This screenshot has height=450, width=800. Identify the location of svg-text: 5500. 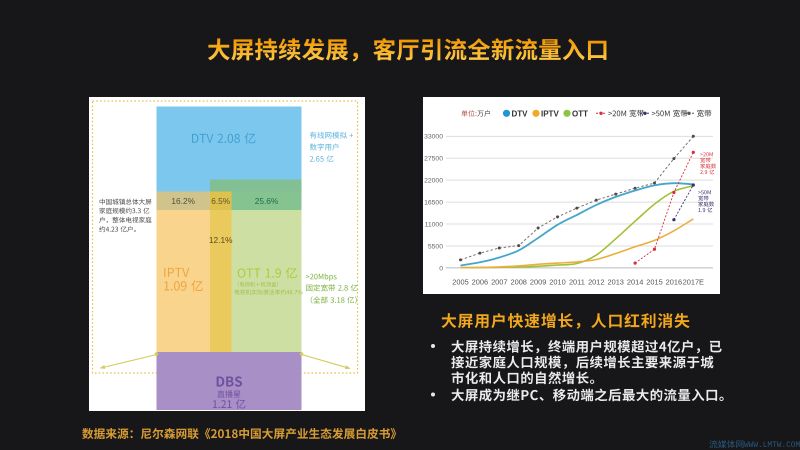
(435, 246).